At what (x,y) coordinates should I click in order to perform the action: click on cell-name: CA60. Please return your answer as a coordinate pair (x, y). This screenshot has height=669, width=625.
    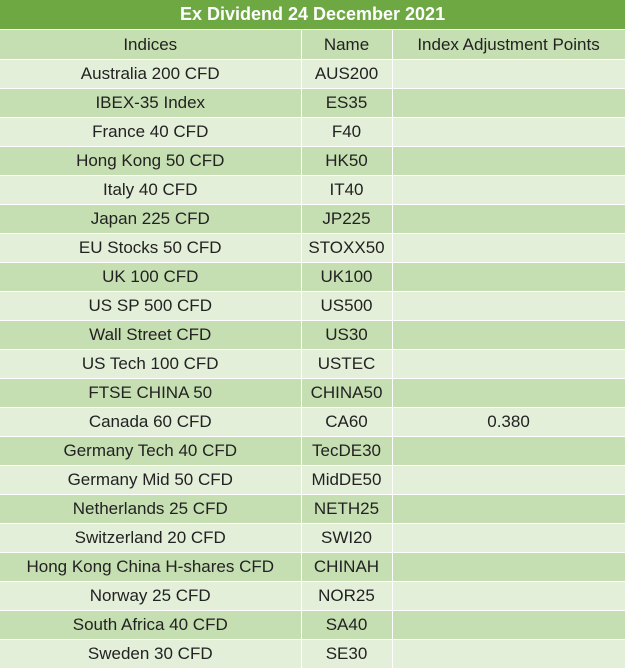
    Looking at the image, I should click on (347, 422).